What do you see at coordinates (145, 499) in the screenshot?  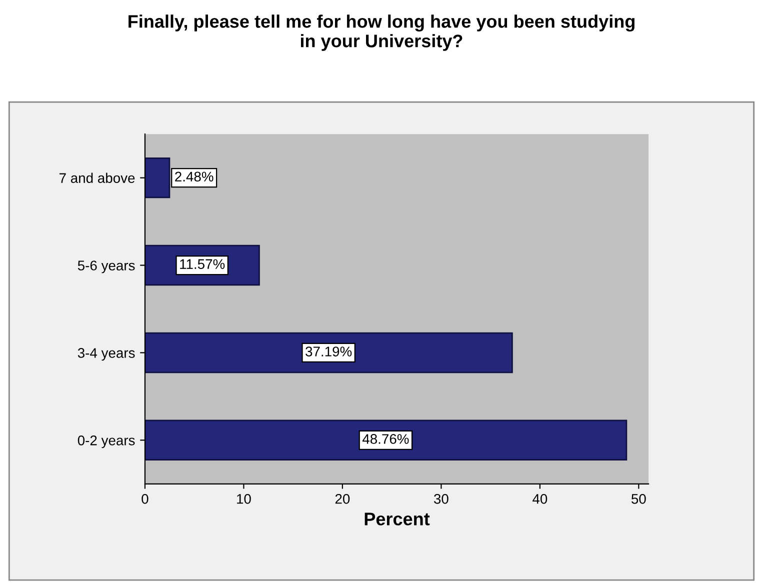 I see `x-tick-label: 0` at bounding box center [145, 499].